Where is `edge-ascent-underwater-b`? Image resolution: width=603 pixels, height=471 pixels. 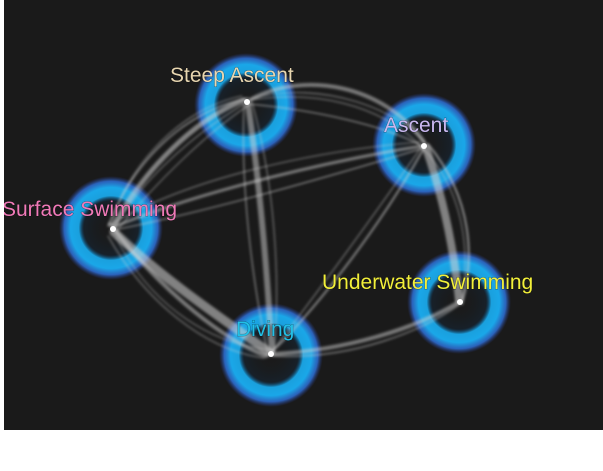 edge-ascent-underwater-b is located at coordinates (448, 224).